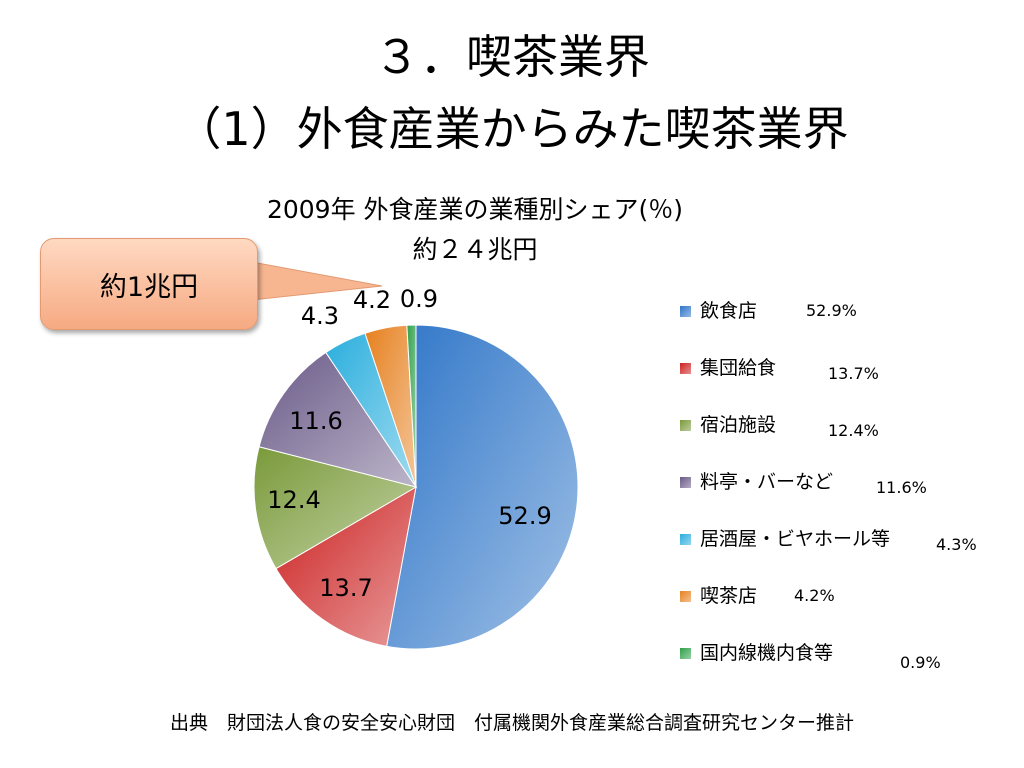 This screenshot has height=768, width=1024. What do you see at coordinates (512, 129) in the screenshot?
I see `slide-title-line2: （1）外食産業からみた喫茶業界` at bounding box center [512, 129].